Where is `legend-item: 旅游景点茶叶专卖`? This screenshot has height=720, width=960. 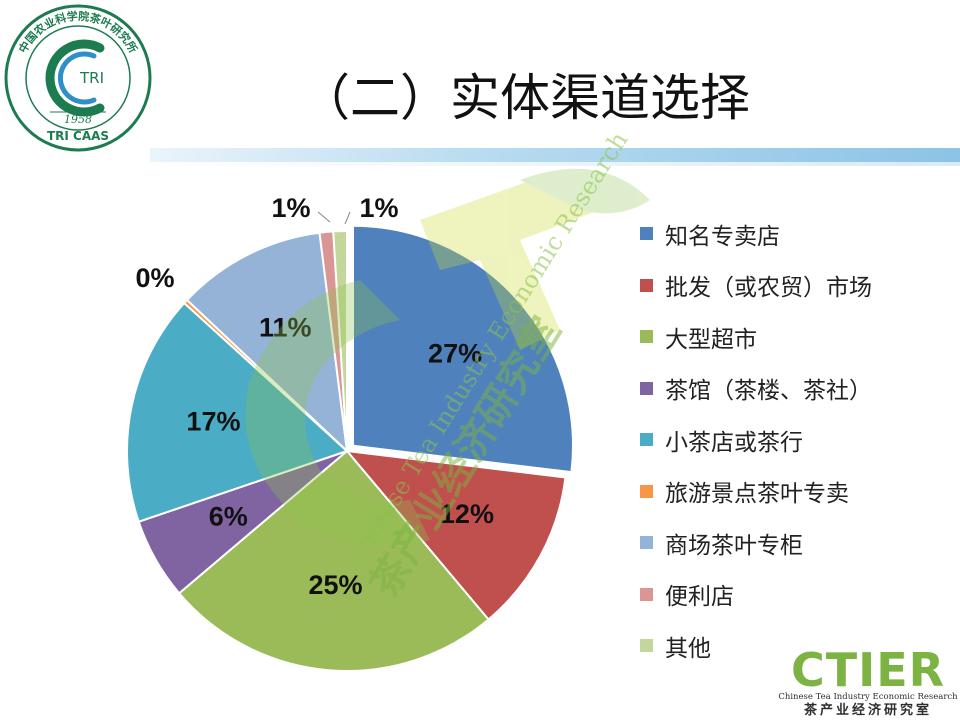
legend-item: 旅游景点茶叶专卖 is located at coordinates (790, 492).